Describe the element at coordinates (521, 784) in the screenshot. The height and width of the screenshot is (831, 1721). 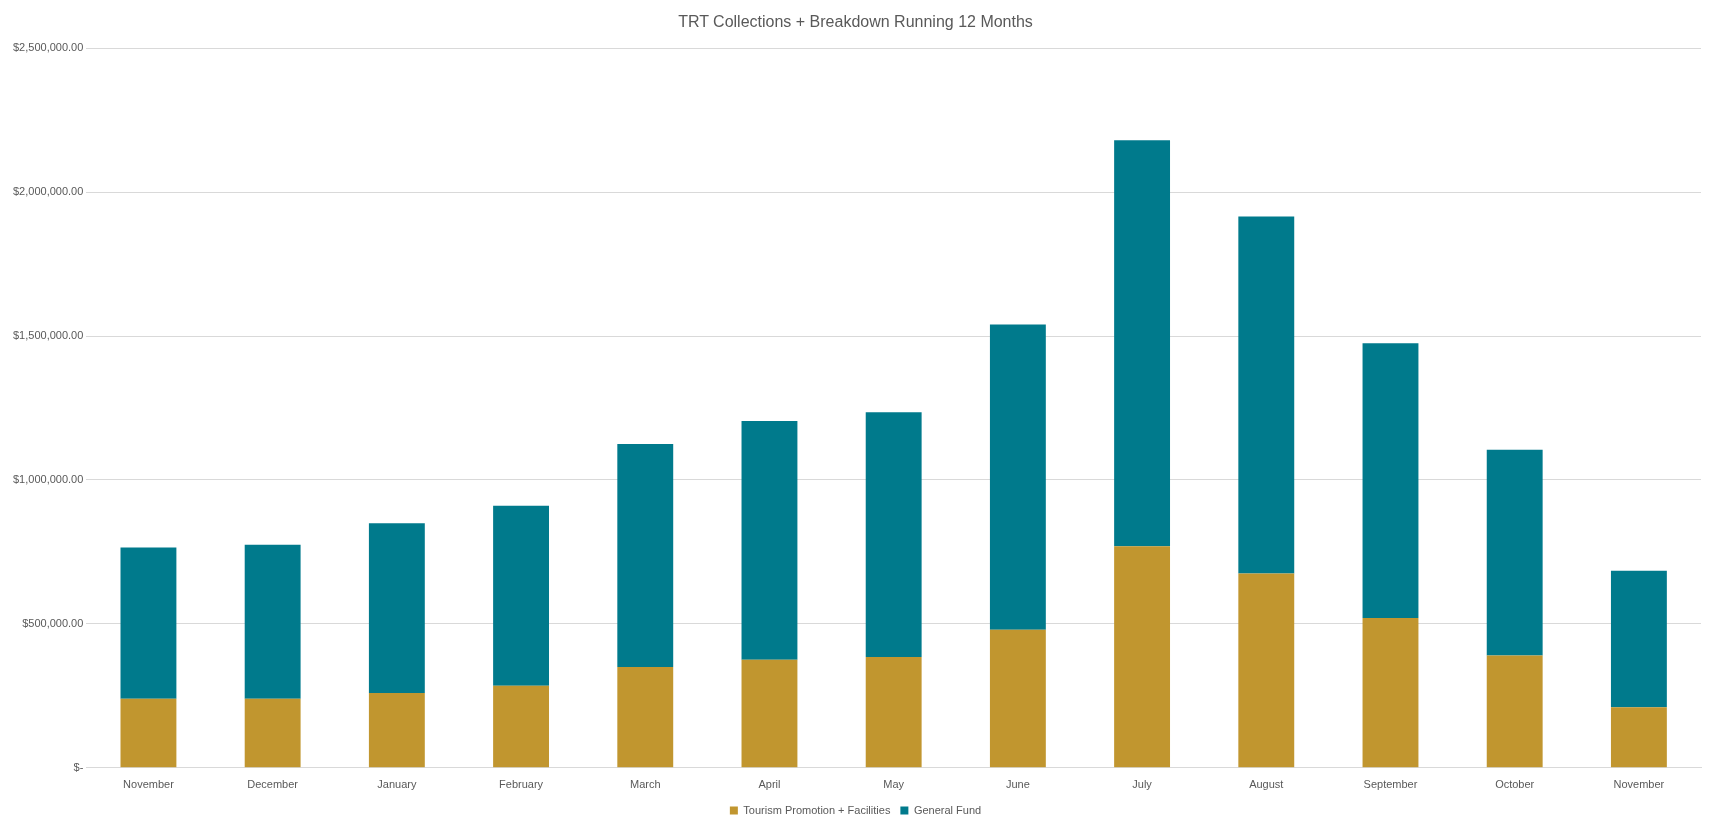
I see `x-tick-label: February` at that location.